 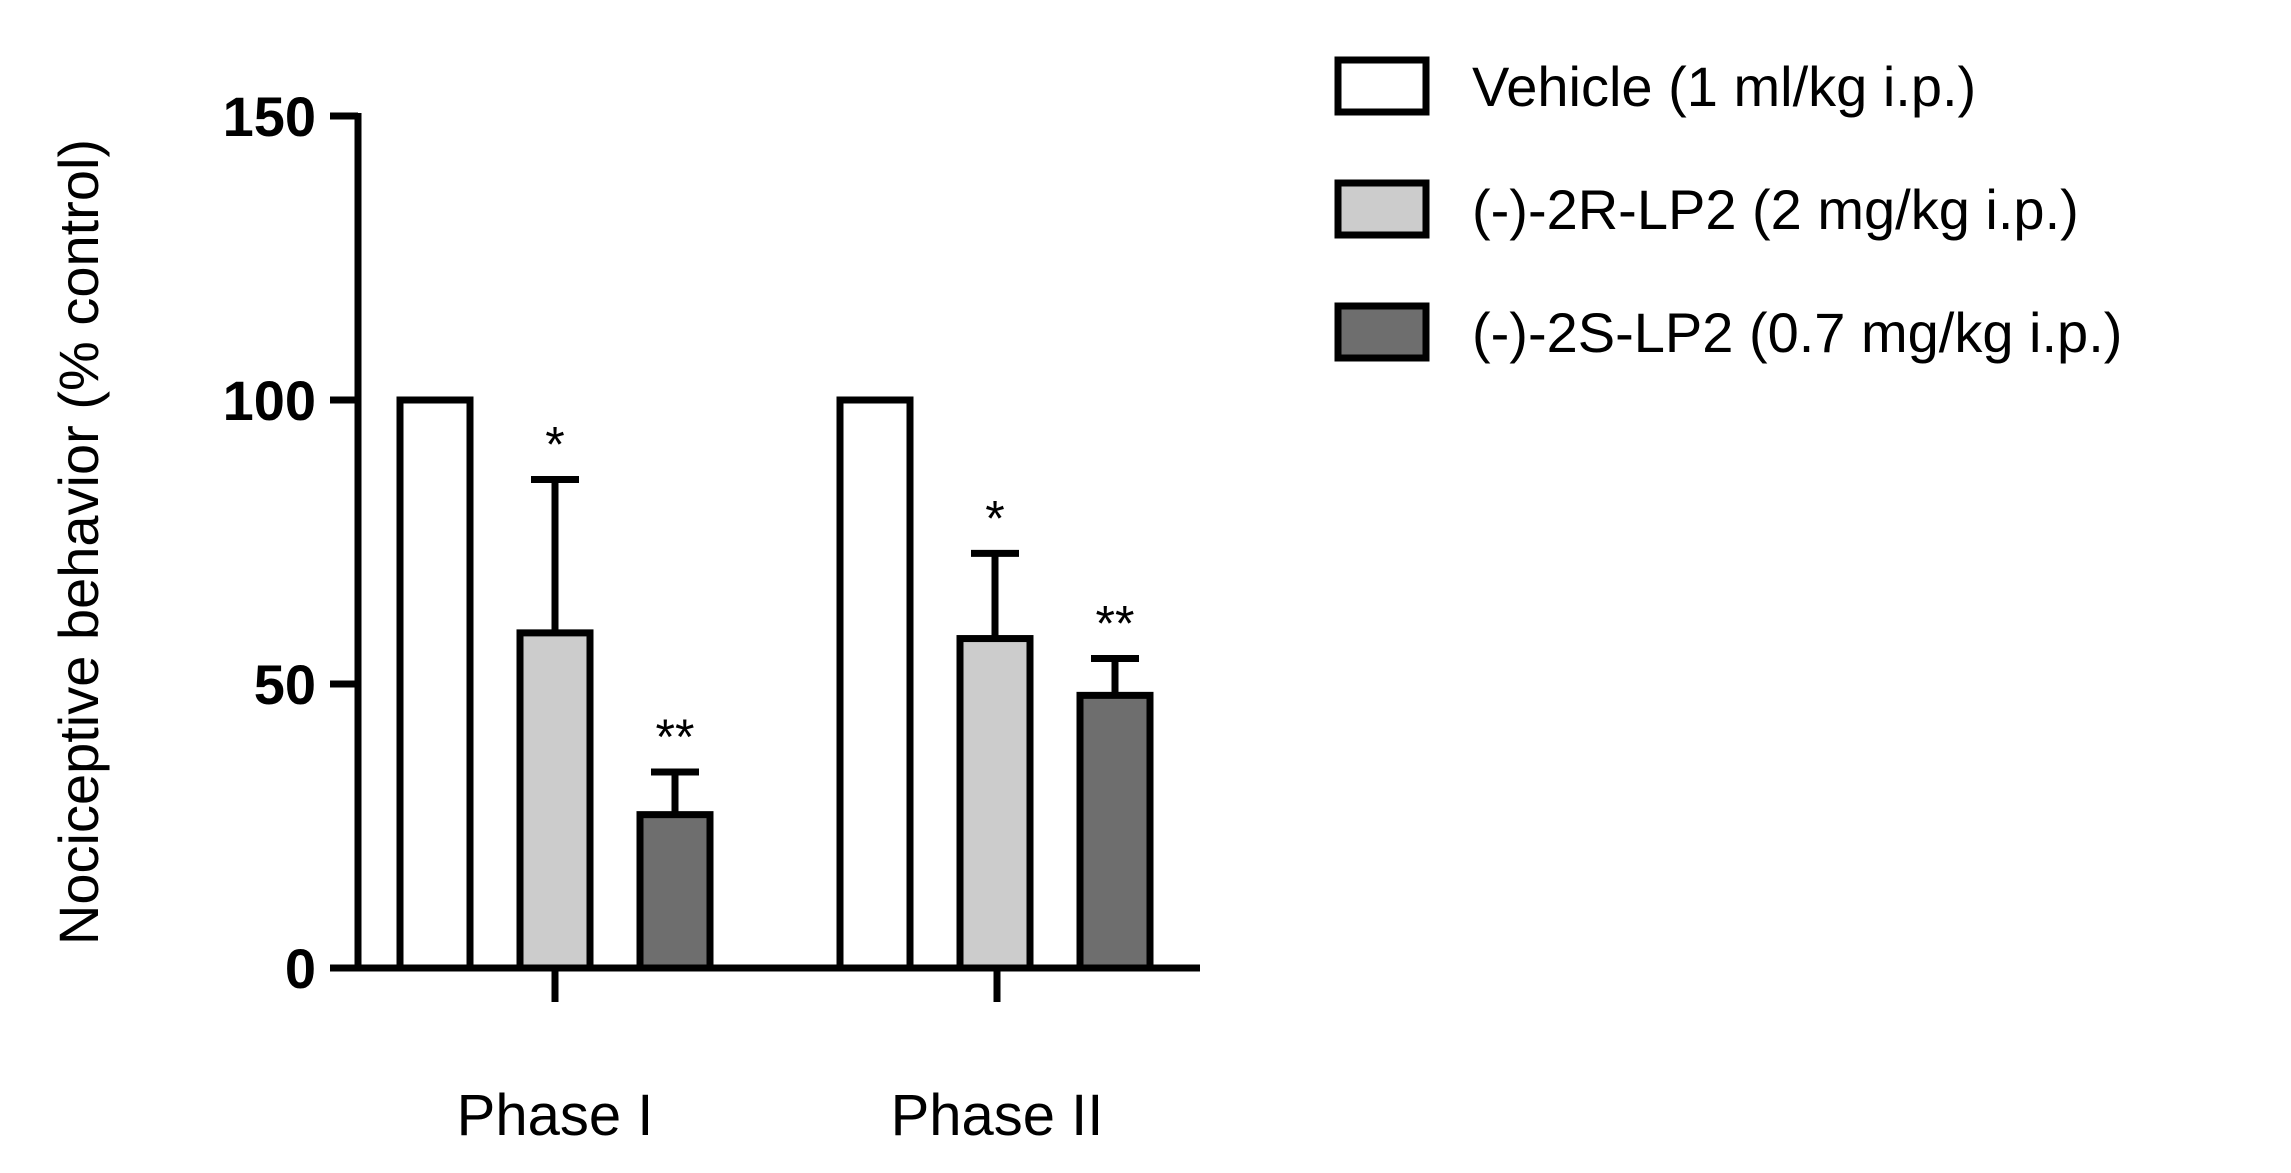 What do you see at coordinates (78, 542) in the screenshot?
I see `y-axis-title: Nociceptive behavior (% control)` at bounding box center [78, 542].